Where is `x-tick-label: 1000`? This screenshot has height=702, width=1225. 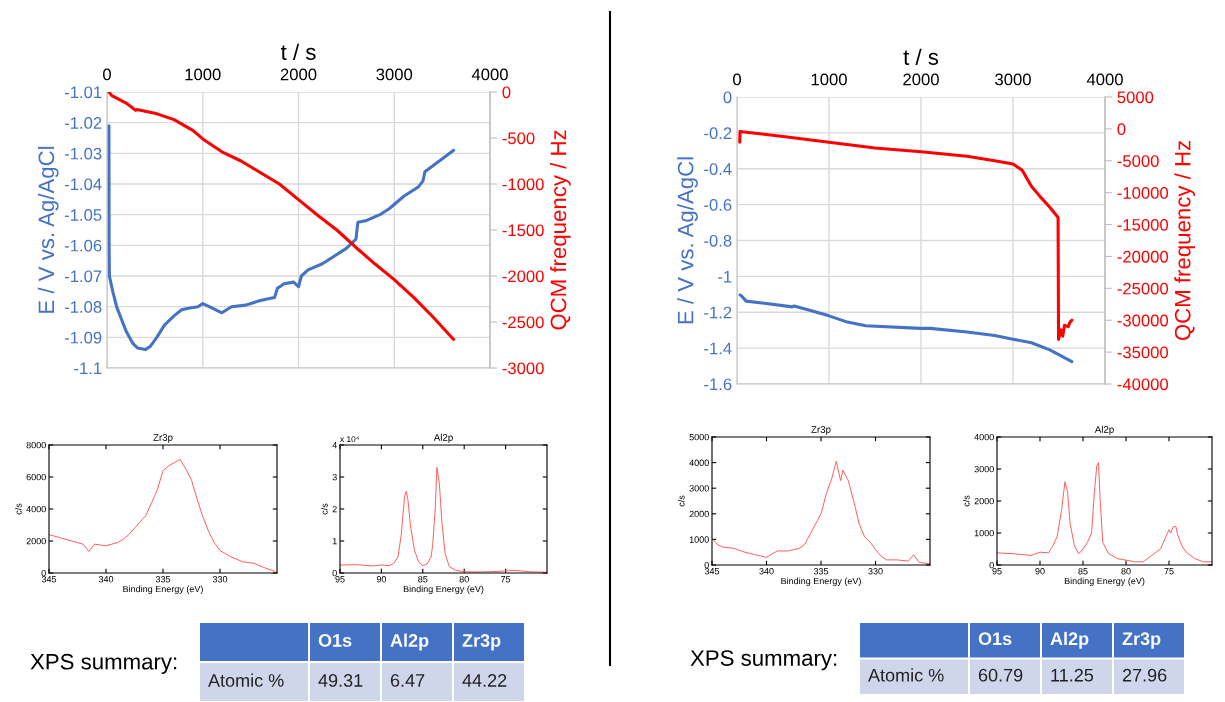 x-tick-label: 1000 is located at coordinates (203, 74).